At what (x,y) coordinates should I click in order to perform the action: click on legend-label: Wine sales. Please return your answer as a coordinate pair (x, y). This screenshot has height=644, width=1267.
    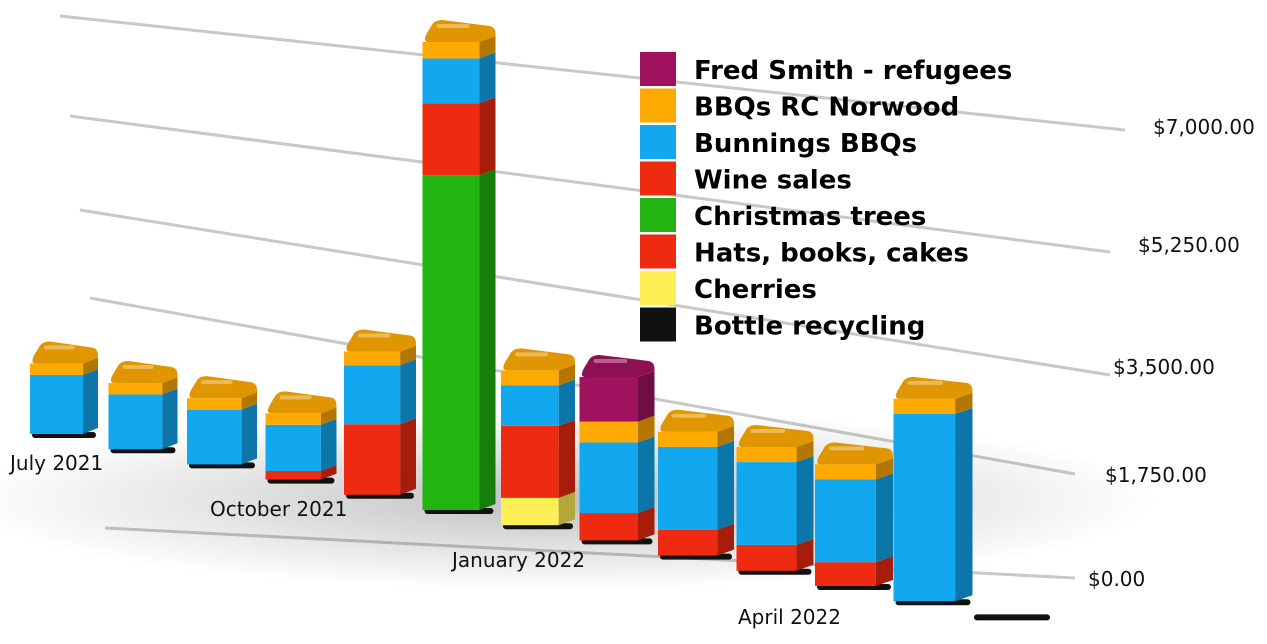
    Looking at the image, I should click on (773, 181).